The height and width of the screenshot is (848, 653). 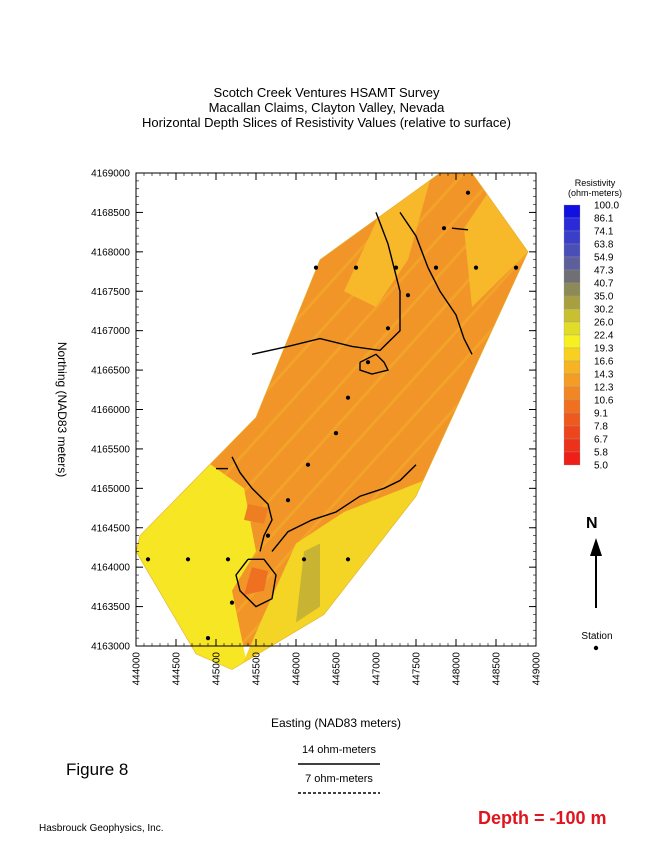 I want to click on colorbar-level-label: 14.3, so click(x=604, y=375).